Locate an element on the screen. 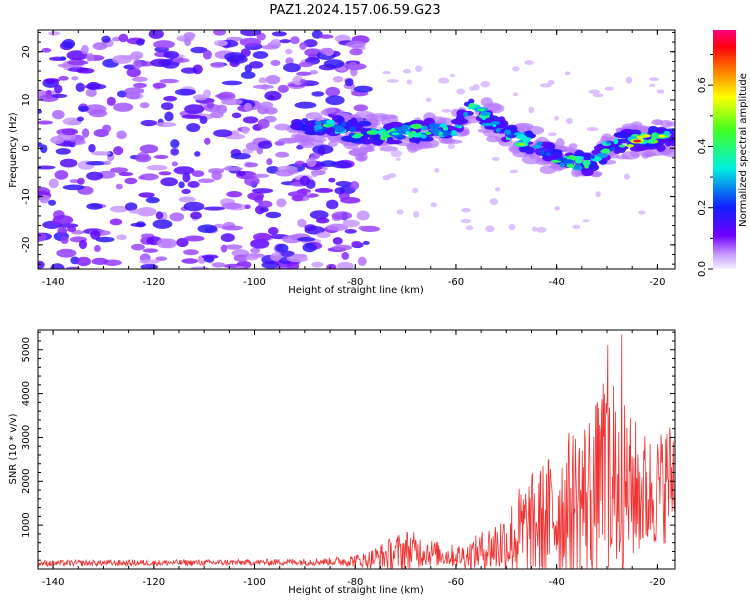  heatmap-x-tick-label: -140 is located at coordinates (53, 282).